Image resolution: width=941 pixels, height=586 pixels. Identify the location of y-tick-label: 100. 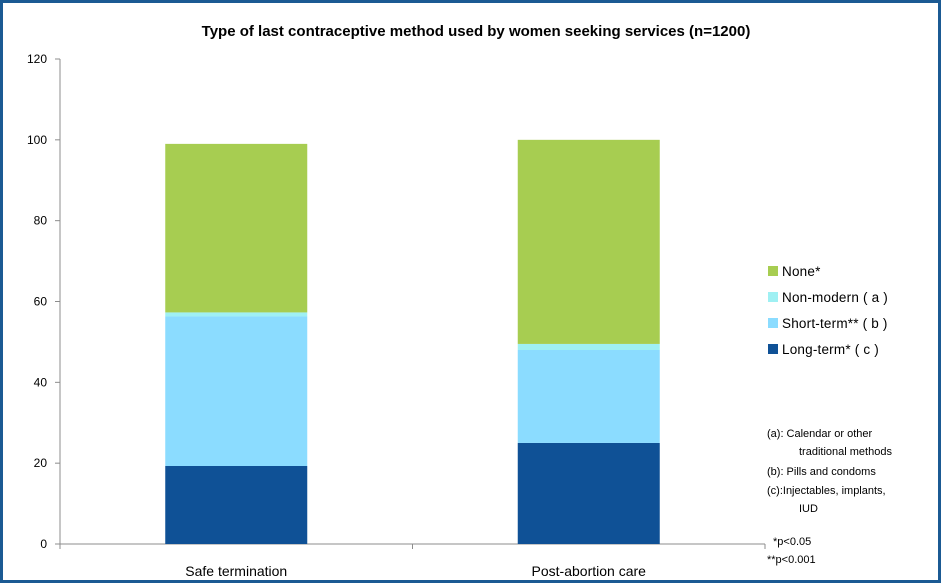
(37, 140).